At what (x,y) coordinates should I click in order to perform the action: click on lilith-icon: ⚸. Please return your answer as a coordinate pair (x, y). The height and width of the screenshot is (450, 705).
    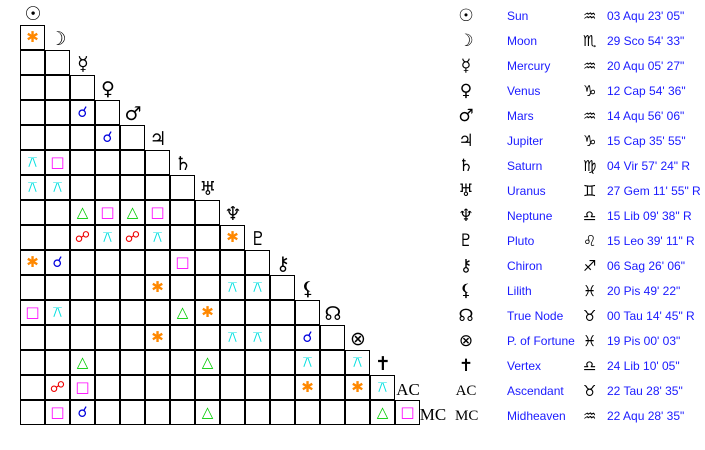
    Looking at the image, I should click on (466, 291).